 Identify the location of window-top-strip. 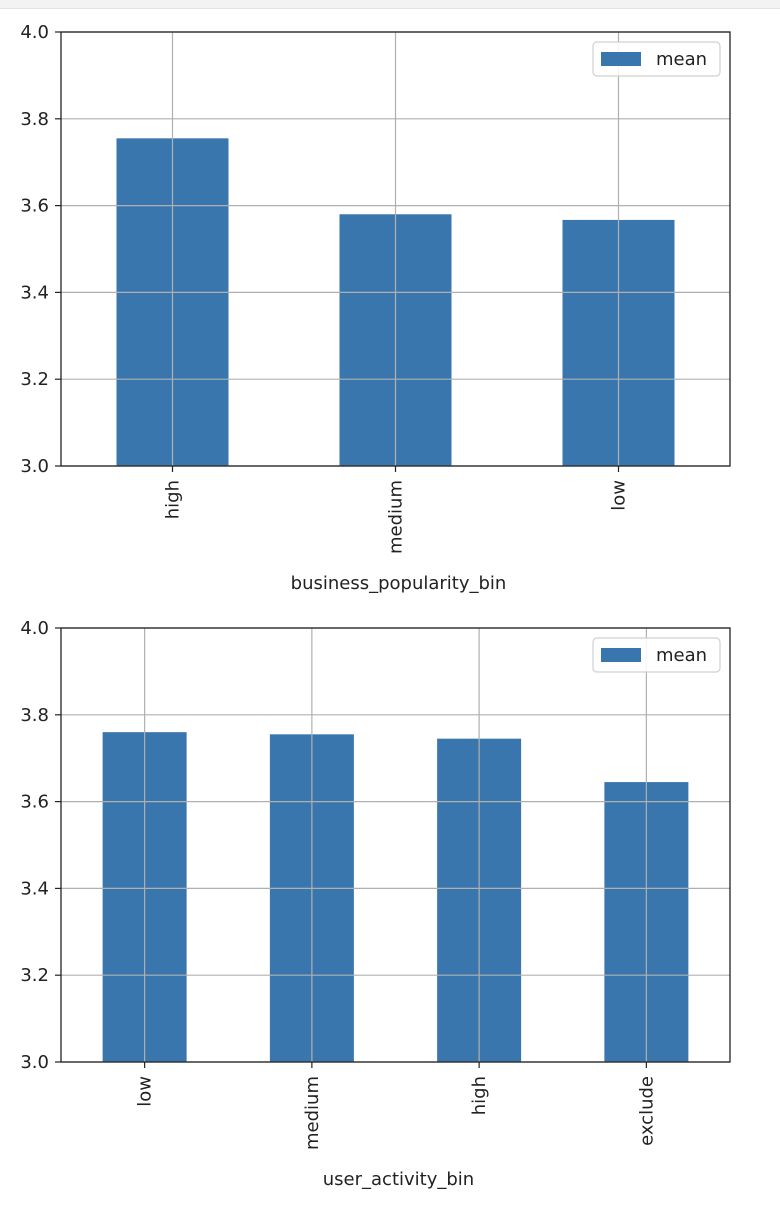
(390, 4).